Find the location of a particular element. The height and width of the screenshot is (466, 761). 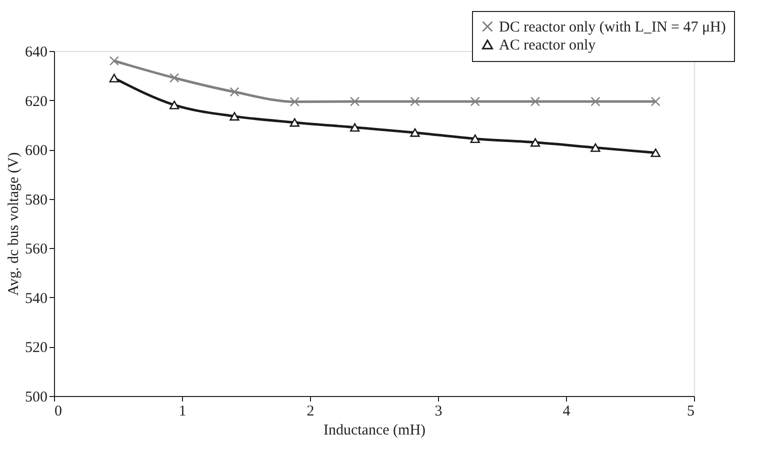

y-axis-title: Avg. dc bus voltage (V) is located at coordinates (14, 224).